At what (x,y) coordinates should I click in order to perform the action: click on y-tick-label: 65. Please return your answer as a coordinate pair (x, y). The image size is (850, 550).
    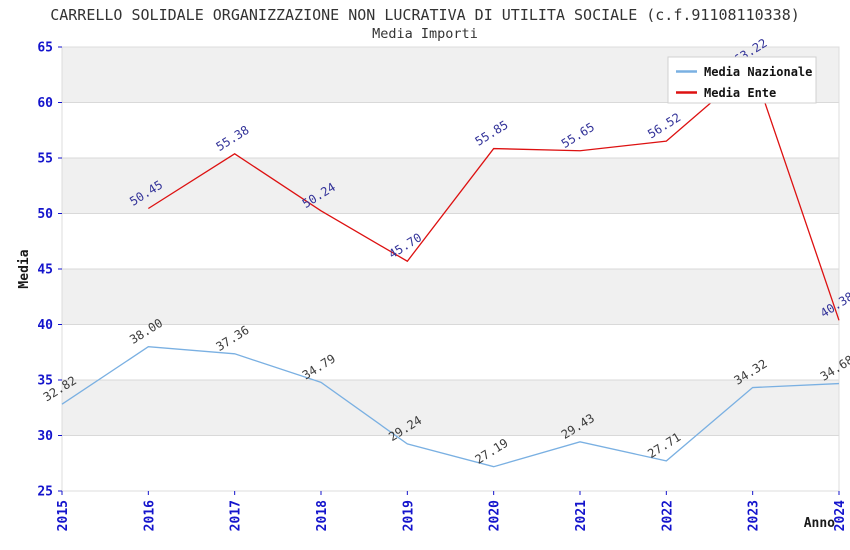
    Looking at the image, I should click on (45, 48).